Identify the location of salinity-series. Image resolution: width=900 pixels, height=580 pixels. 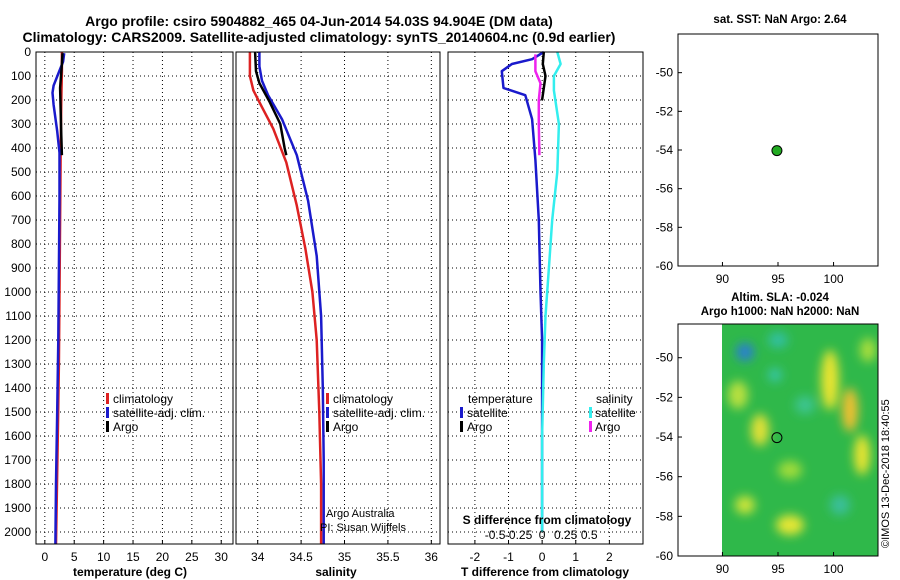
(286, 297).